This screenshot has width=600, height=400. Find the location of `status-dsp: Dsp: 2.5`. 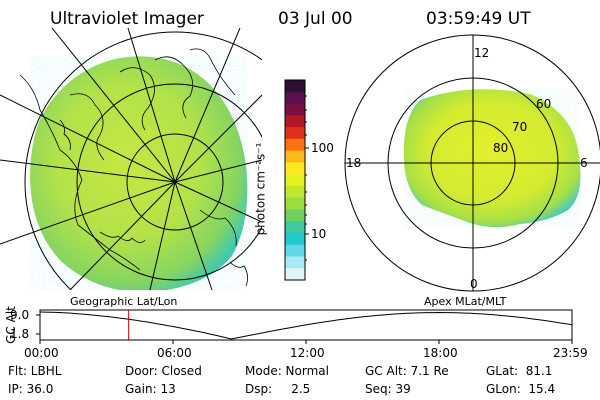

status-dsp: Dsp: 2.5 is located at coordinates (278, 389).